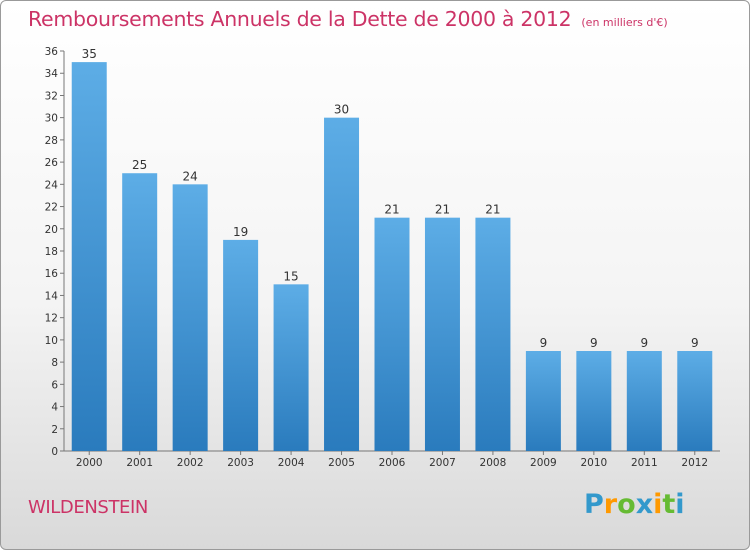 The width and height of the screenshot is (750, 550). I want to click on bar-value-label: 15, so click(290, 276).